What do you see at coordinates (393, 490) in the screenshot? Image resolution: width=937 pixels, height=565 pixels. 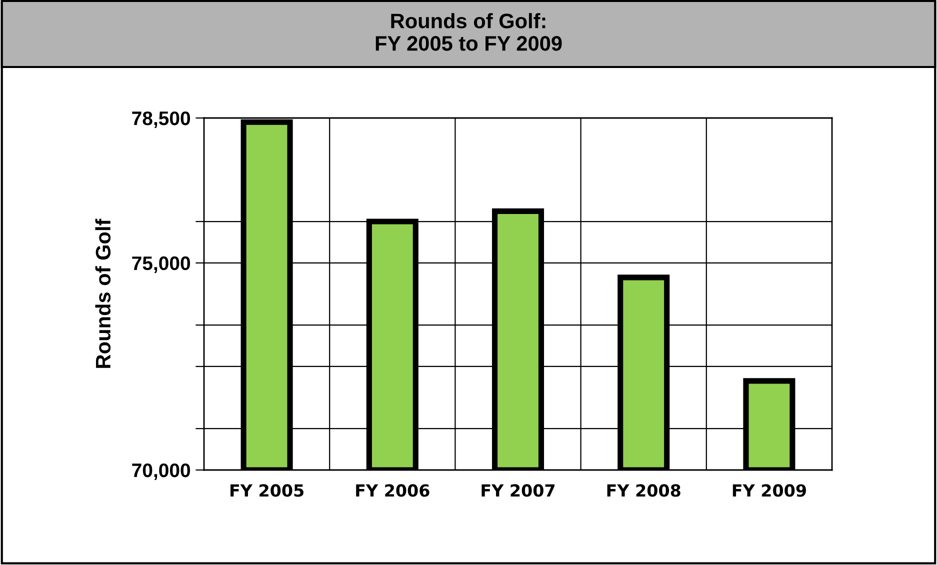 I see `x-tick-label: FY 2006` at bounding box center [393, 490].